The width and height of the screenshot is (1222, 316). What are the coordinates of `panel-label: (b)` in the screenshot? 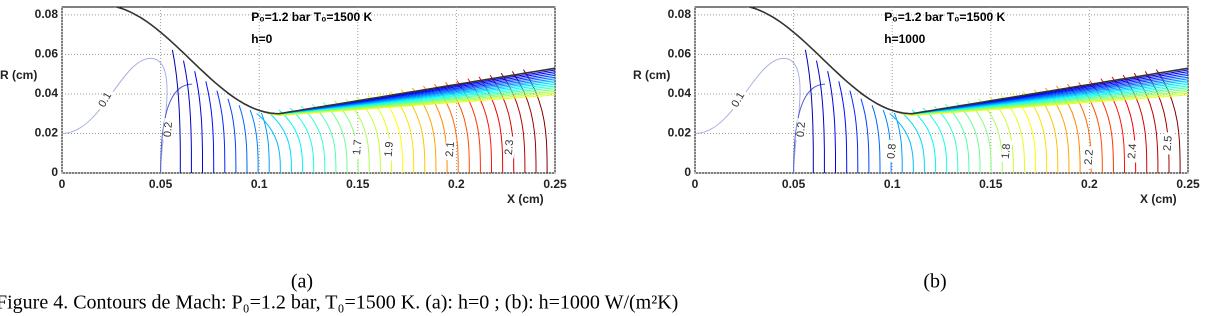 It's located at (934, 282).